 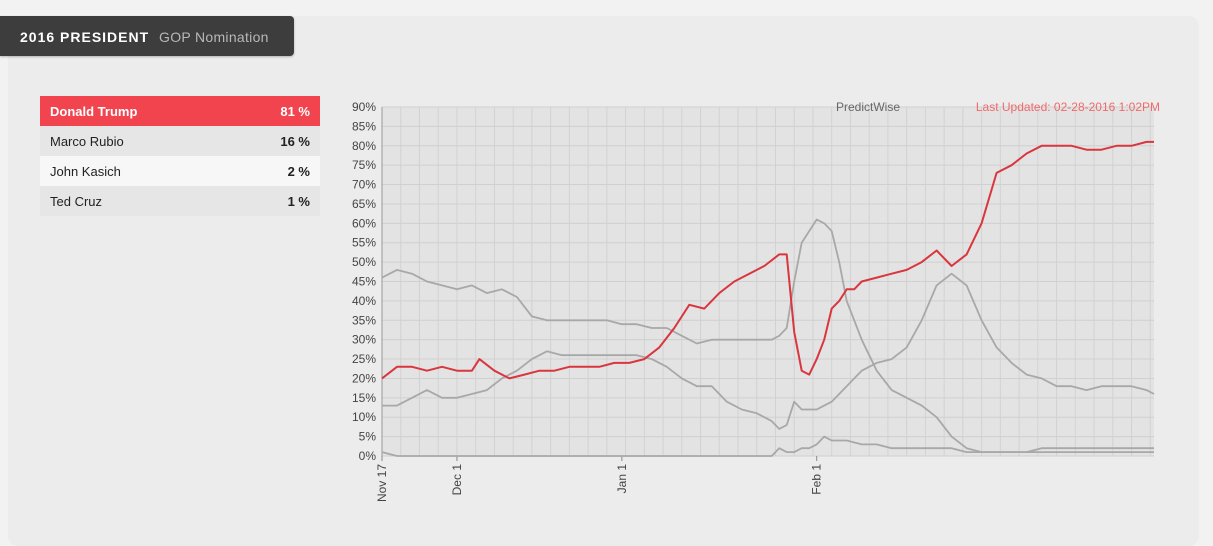 What do you see at coordinates (295, 111) in the screenshot?
I see `candidate-percent: 81 %` at bounding box center [295, 111].